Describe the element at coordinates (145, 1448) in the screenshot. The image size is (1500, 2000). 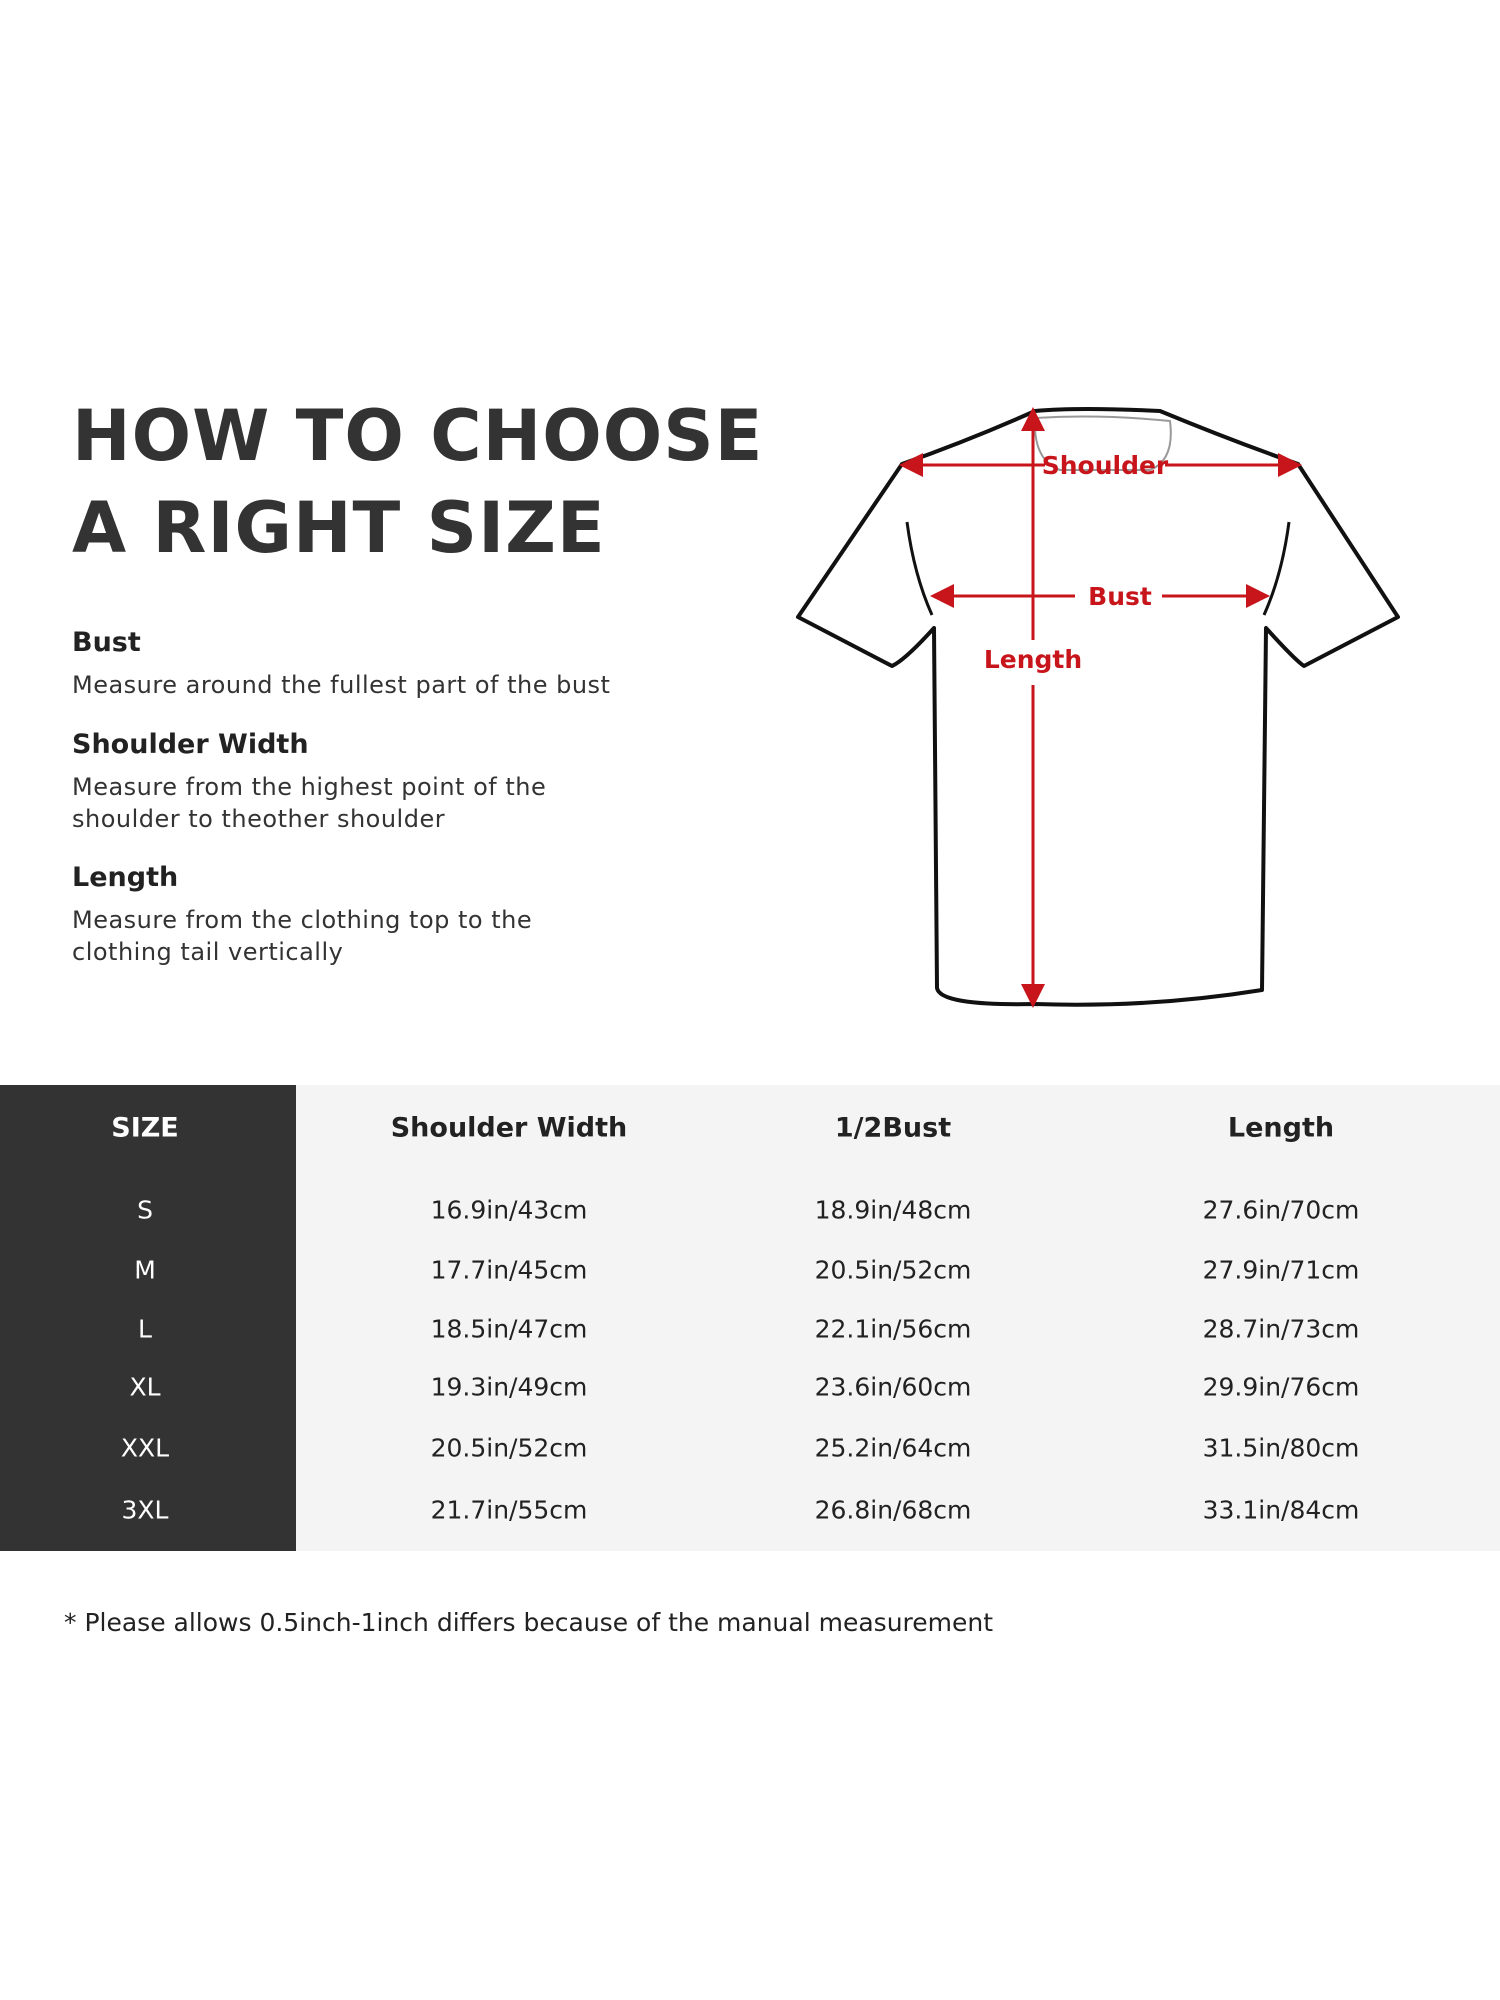
I see `size-label: XXL` at that location.